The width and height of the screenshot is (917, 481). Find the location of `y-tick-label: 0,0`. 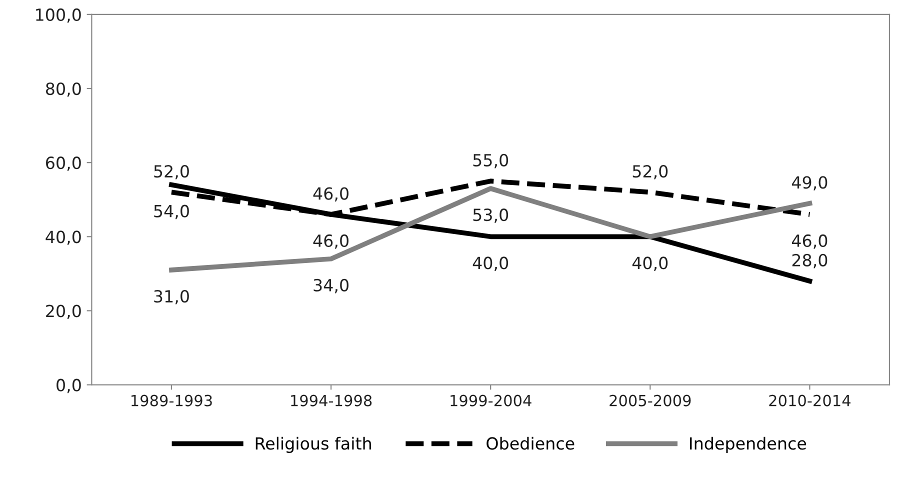

y-tick-label: 0,0 is located at coordinates (68, 386).